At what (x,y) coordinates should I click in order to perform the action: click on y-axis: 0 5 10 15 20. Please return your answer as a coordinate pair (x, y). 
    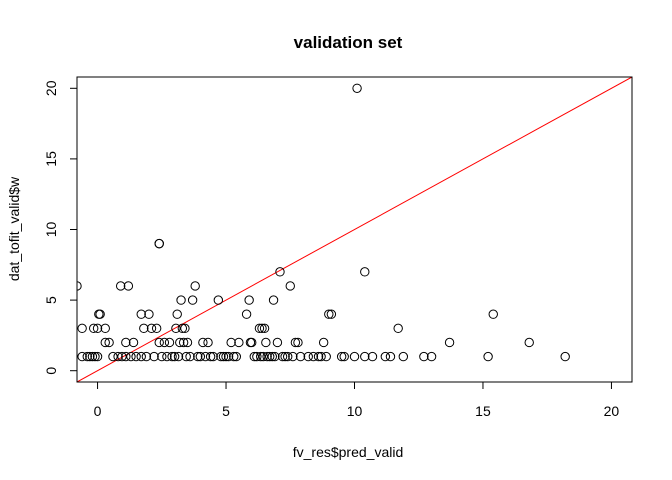
    Looking at the image, I should click on (60, 227).